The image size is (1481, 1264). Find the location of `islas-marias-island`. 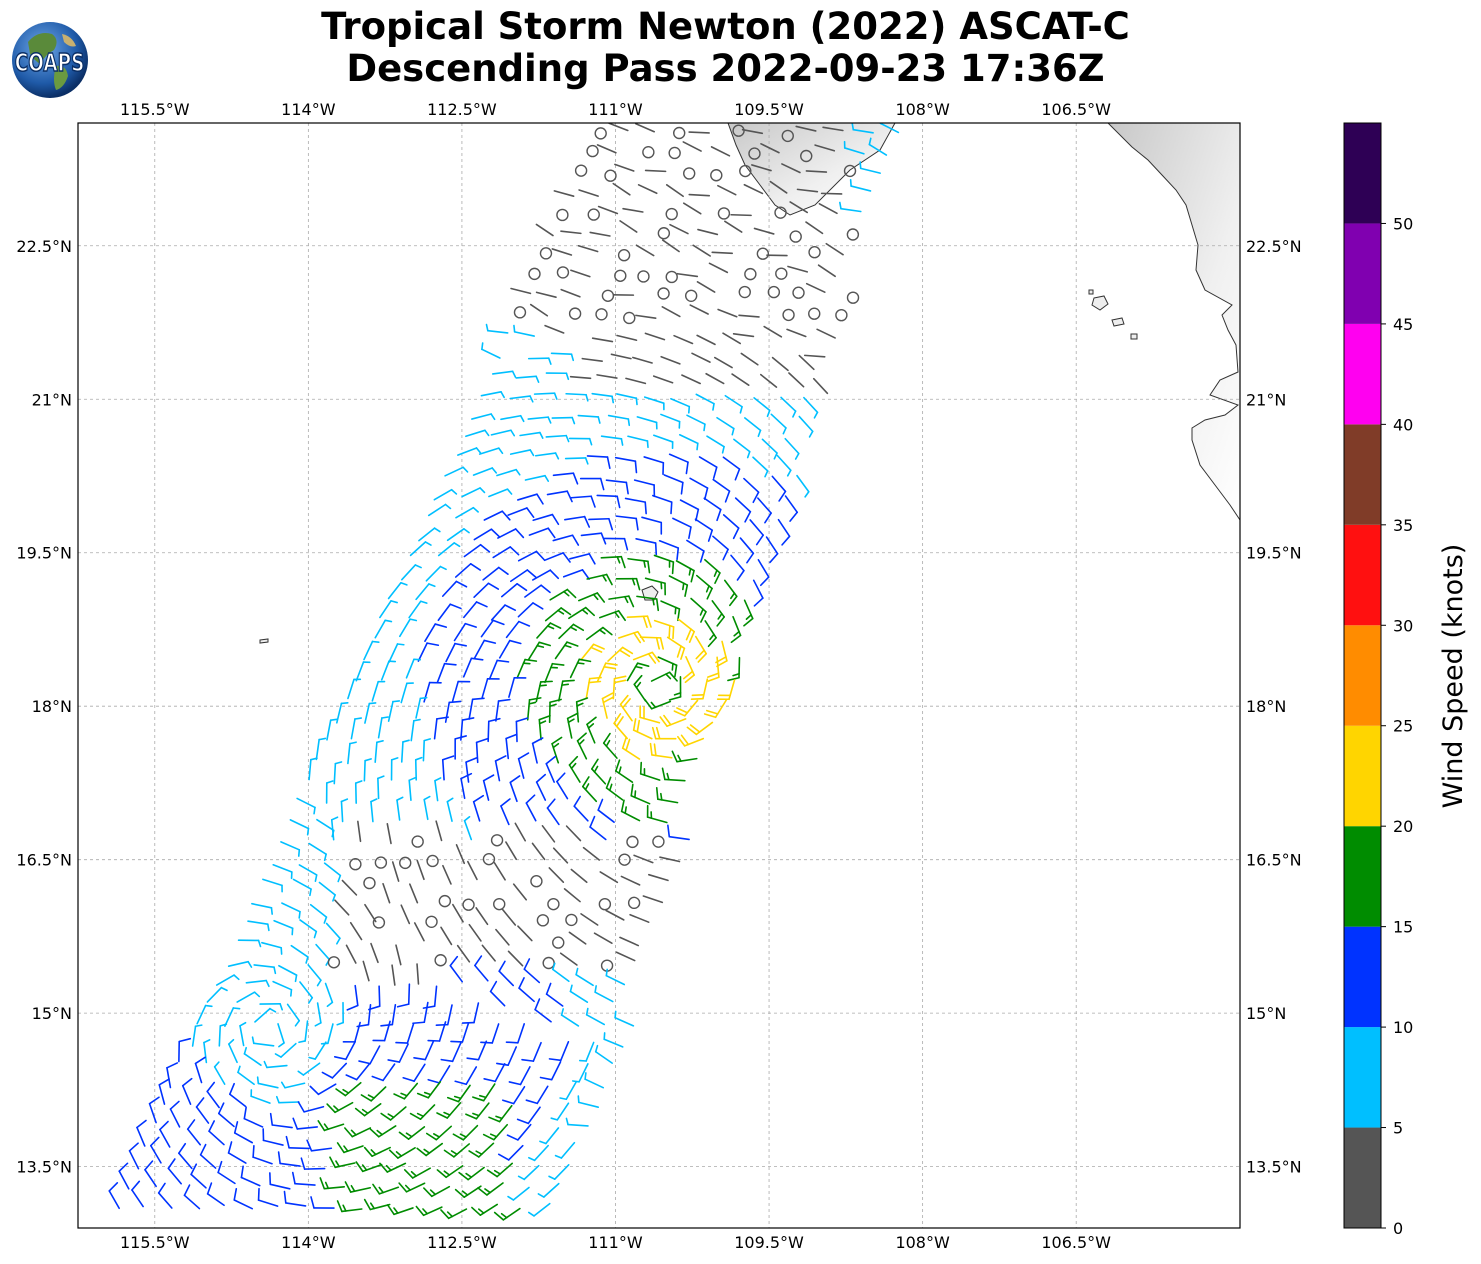

islas-marias-island is located at coordinates (1118, 322).